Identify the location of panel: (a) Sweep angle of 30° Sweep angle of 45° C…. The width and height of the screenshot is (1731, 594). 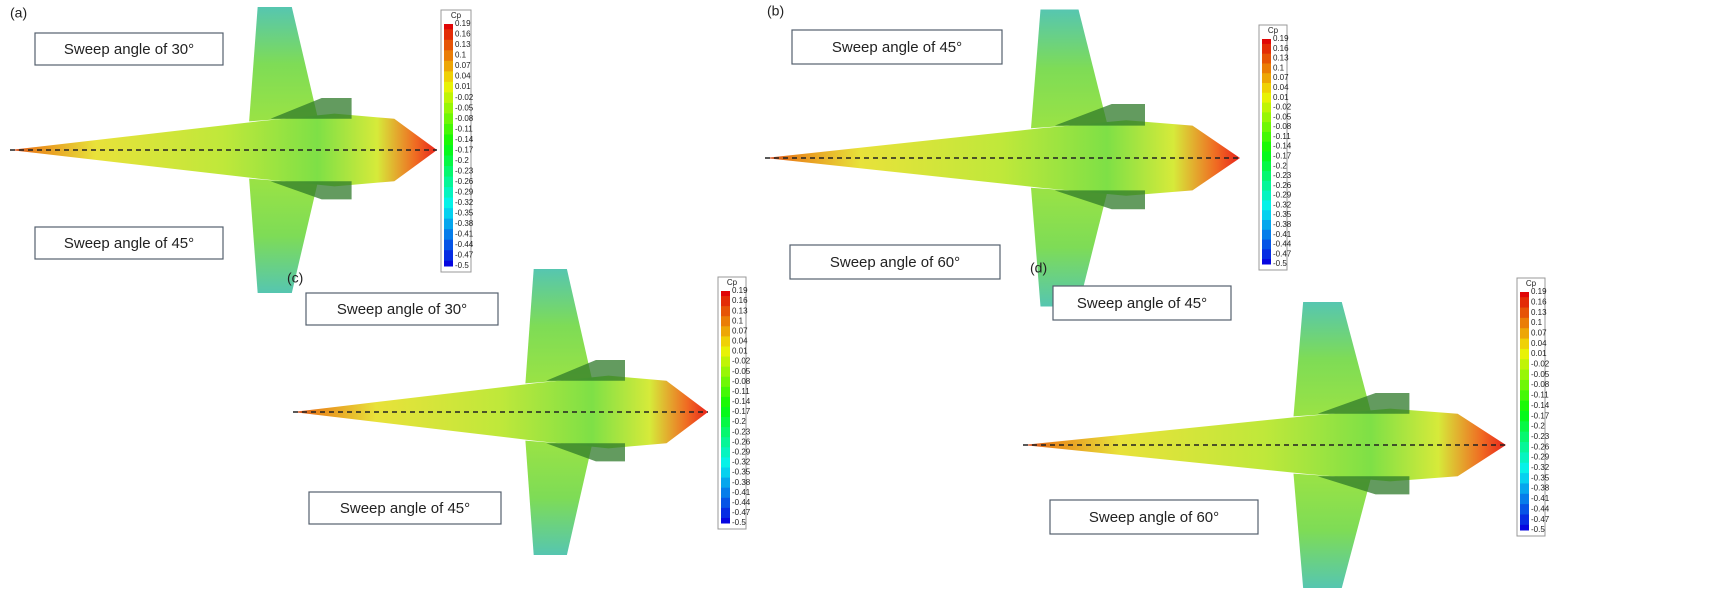
(242, 149).